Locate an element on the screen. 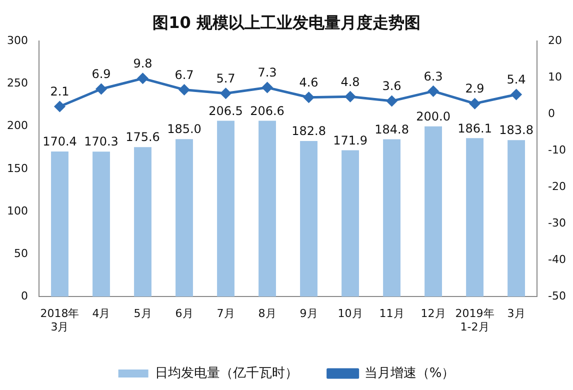 The width and height of the screenshot is (573, 390). y-tick-label: 250 is located at coordinates (17, 83).